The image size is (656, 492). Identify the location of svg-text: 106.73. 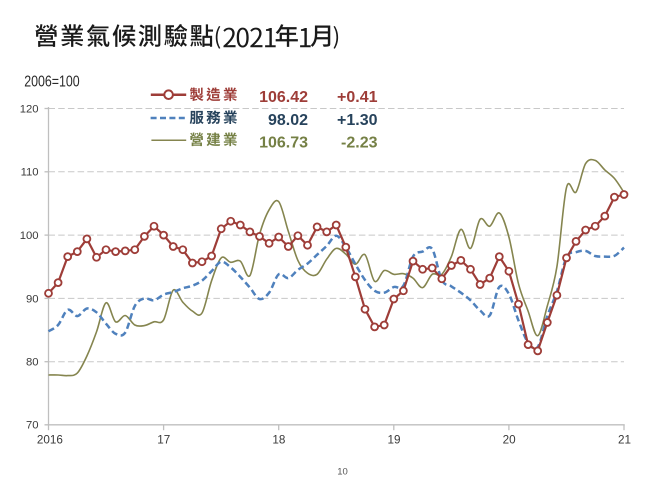
(283, 142).